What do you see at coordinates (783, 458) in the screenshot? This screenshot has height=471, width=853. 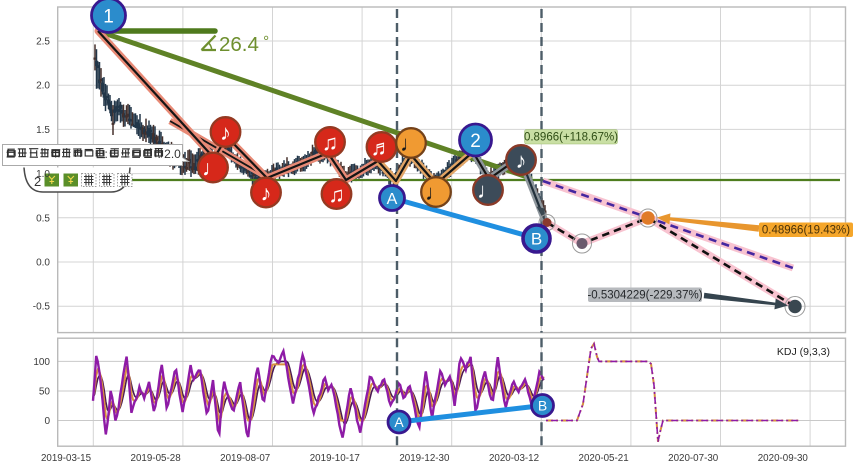 I see `svg-text: 2020-09-30` at bounding box center [783, 458].